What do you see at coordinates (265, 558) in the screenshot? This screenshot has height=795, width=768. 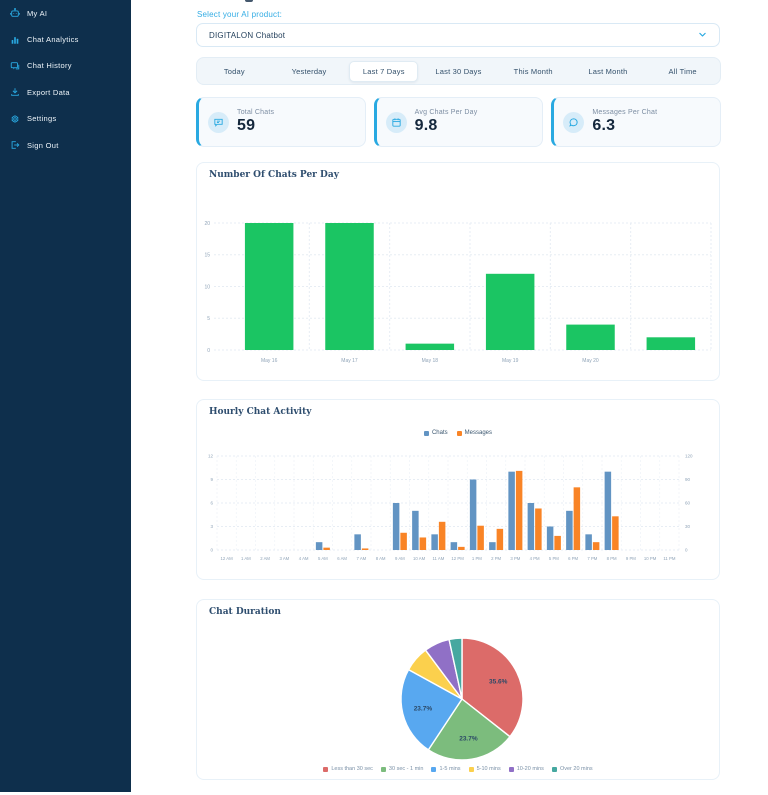 I see `svg-text: 2 AM` at bounding box center [265, 558].